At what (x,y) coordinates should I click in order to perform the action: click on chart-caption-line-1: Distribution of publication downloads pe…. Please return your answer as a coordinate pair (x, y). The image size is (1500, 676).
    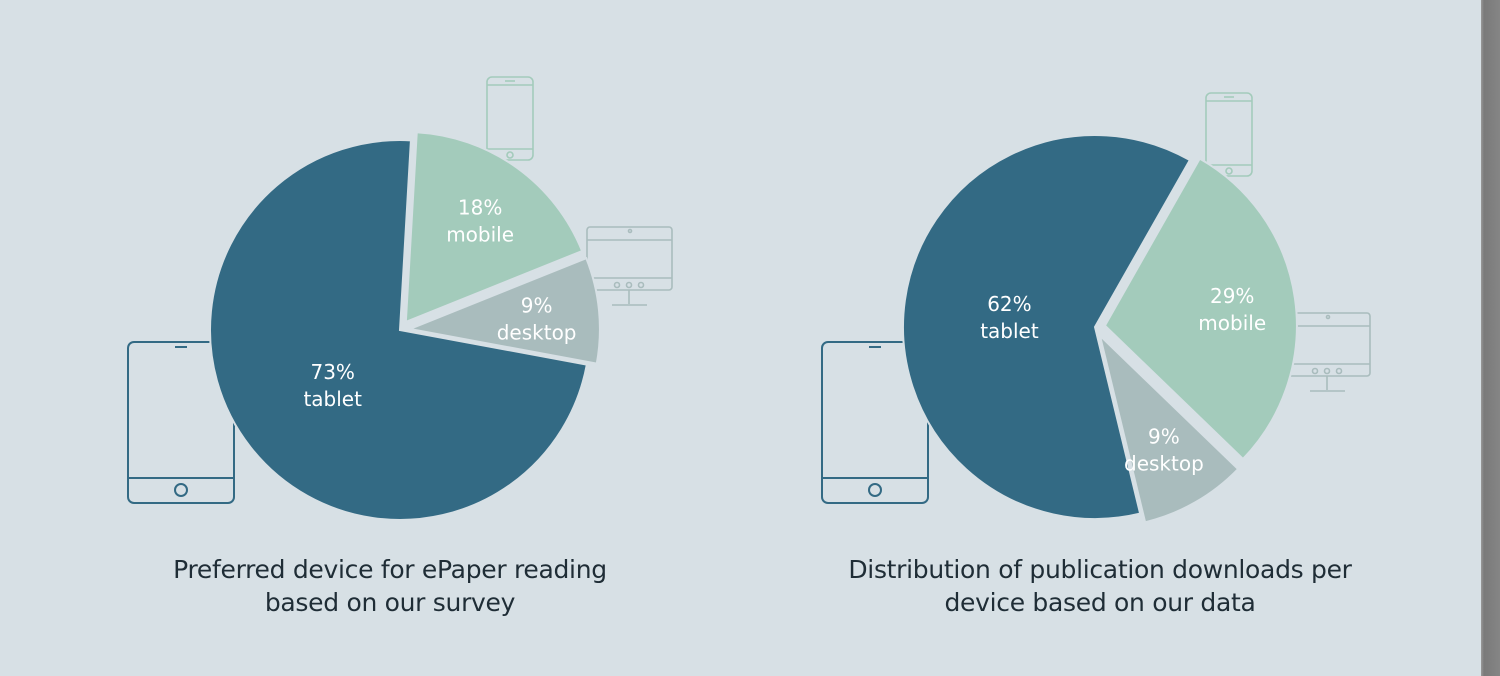
    Looking at the image, I should click on (1100, 569).